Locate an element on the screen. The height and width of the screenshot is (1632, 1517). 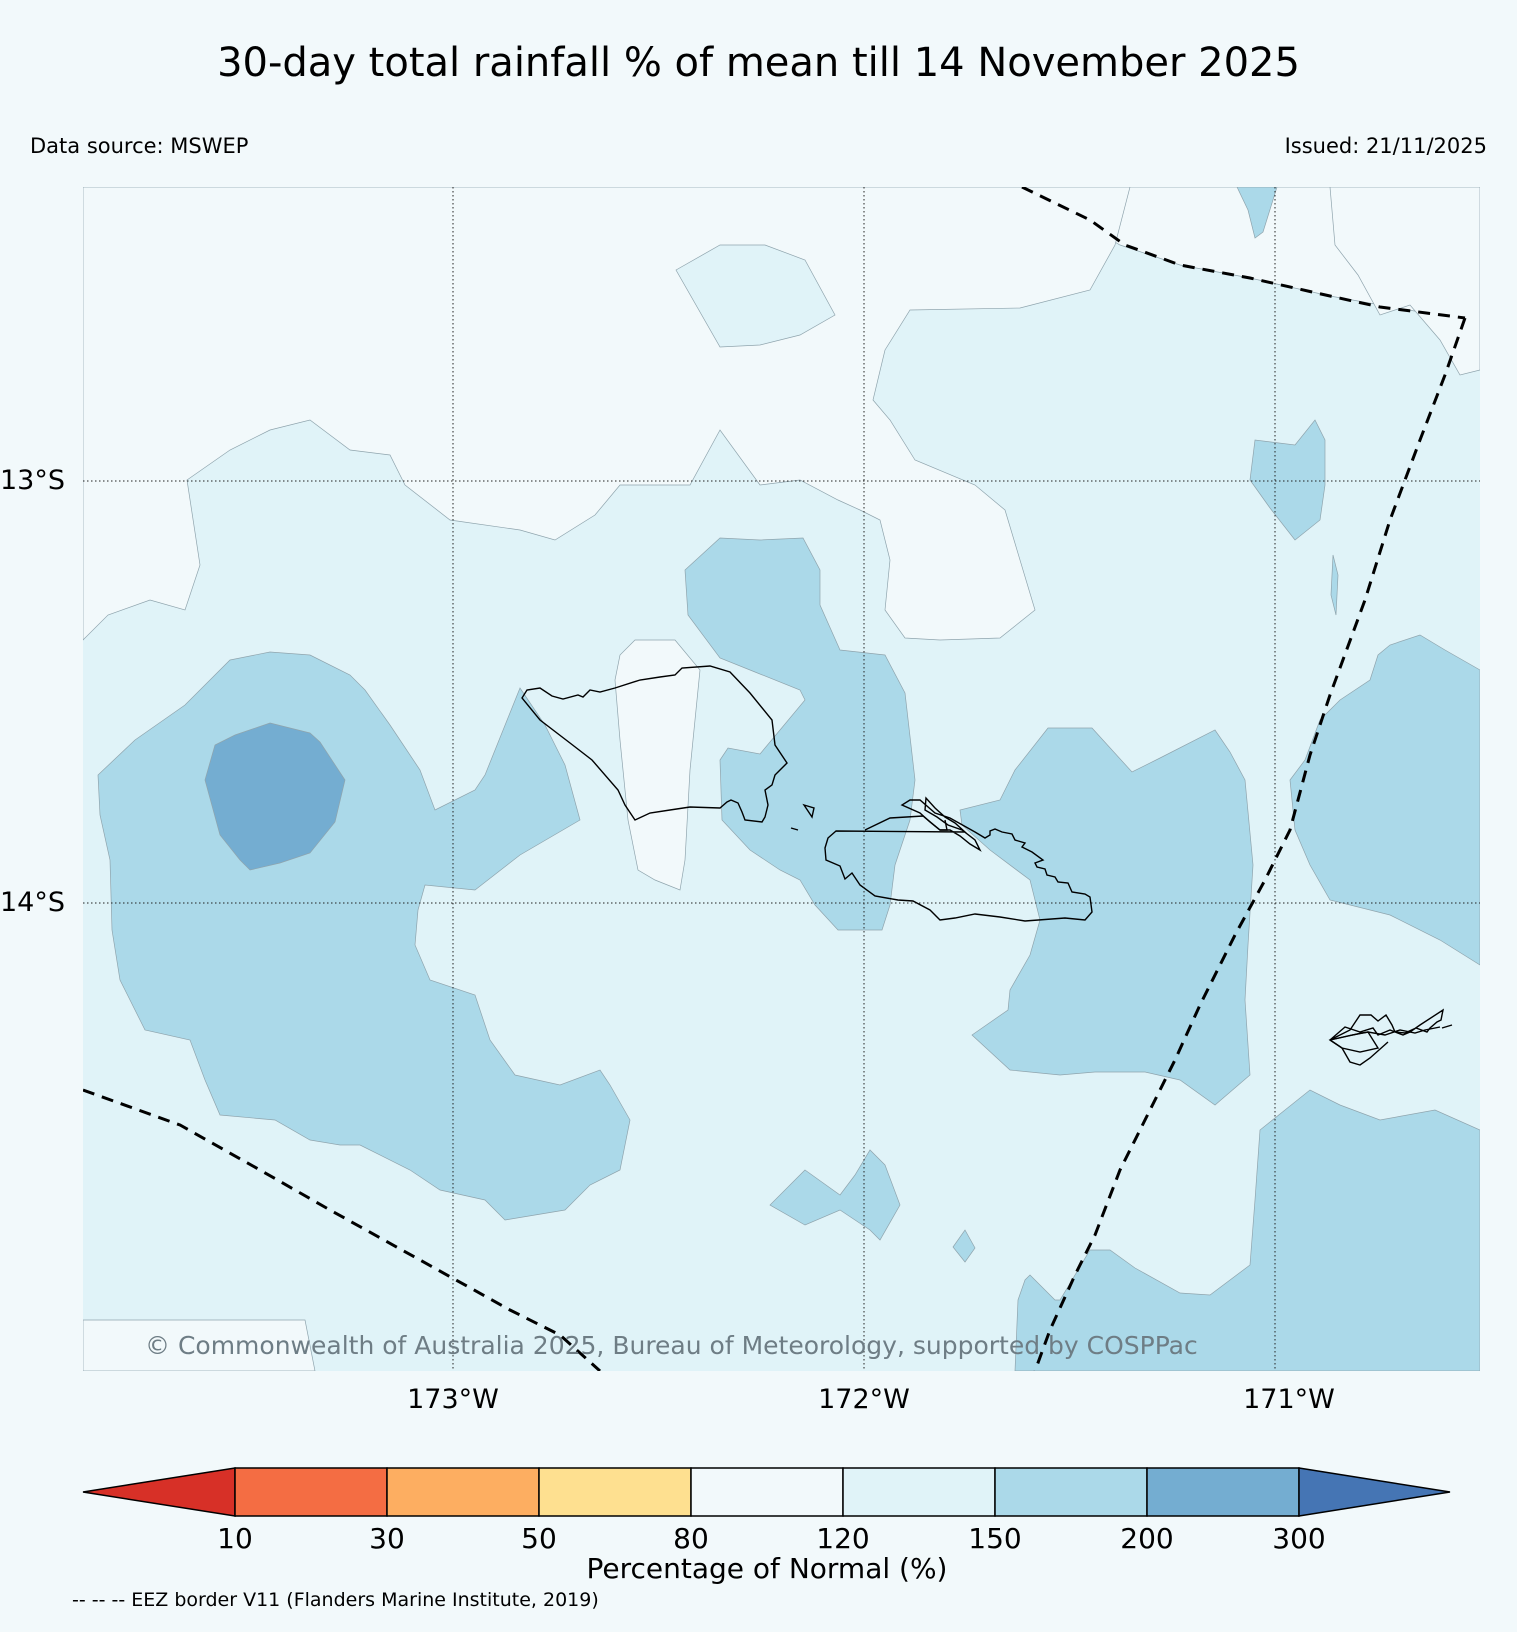
lon-label-172w: 172°W is located at coordinates (864, 1399).